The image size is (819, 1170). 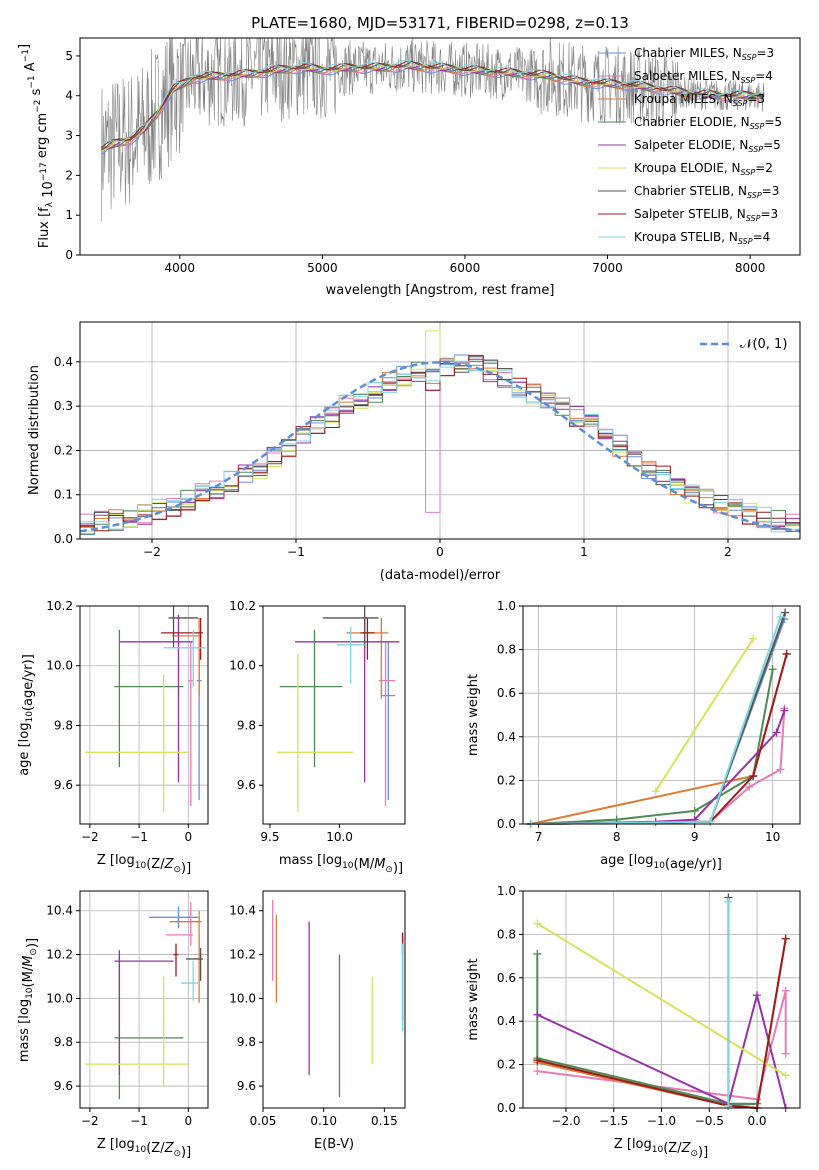 I want to click on label-part: −2, so click(x=38, y=106).